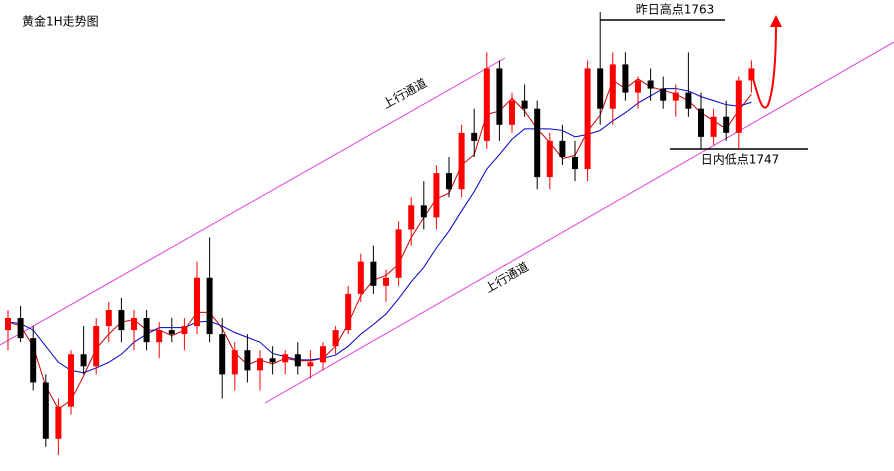 The width and height of the screenshot is (894, 471). Describe the element at coordinates (764, 66) in the screenshot. I see `forecast-arrow` at that location.